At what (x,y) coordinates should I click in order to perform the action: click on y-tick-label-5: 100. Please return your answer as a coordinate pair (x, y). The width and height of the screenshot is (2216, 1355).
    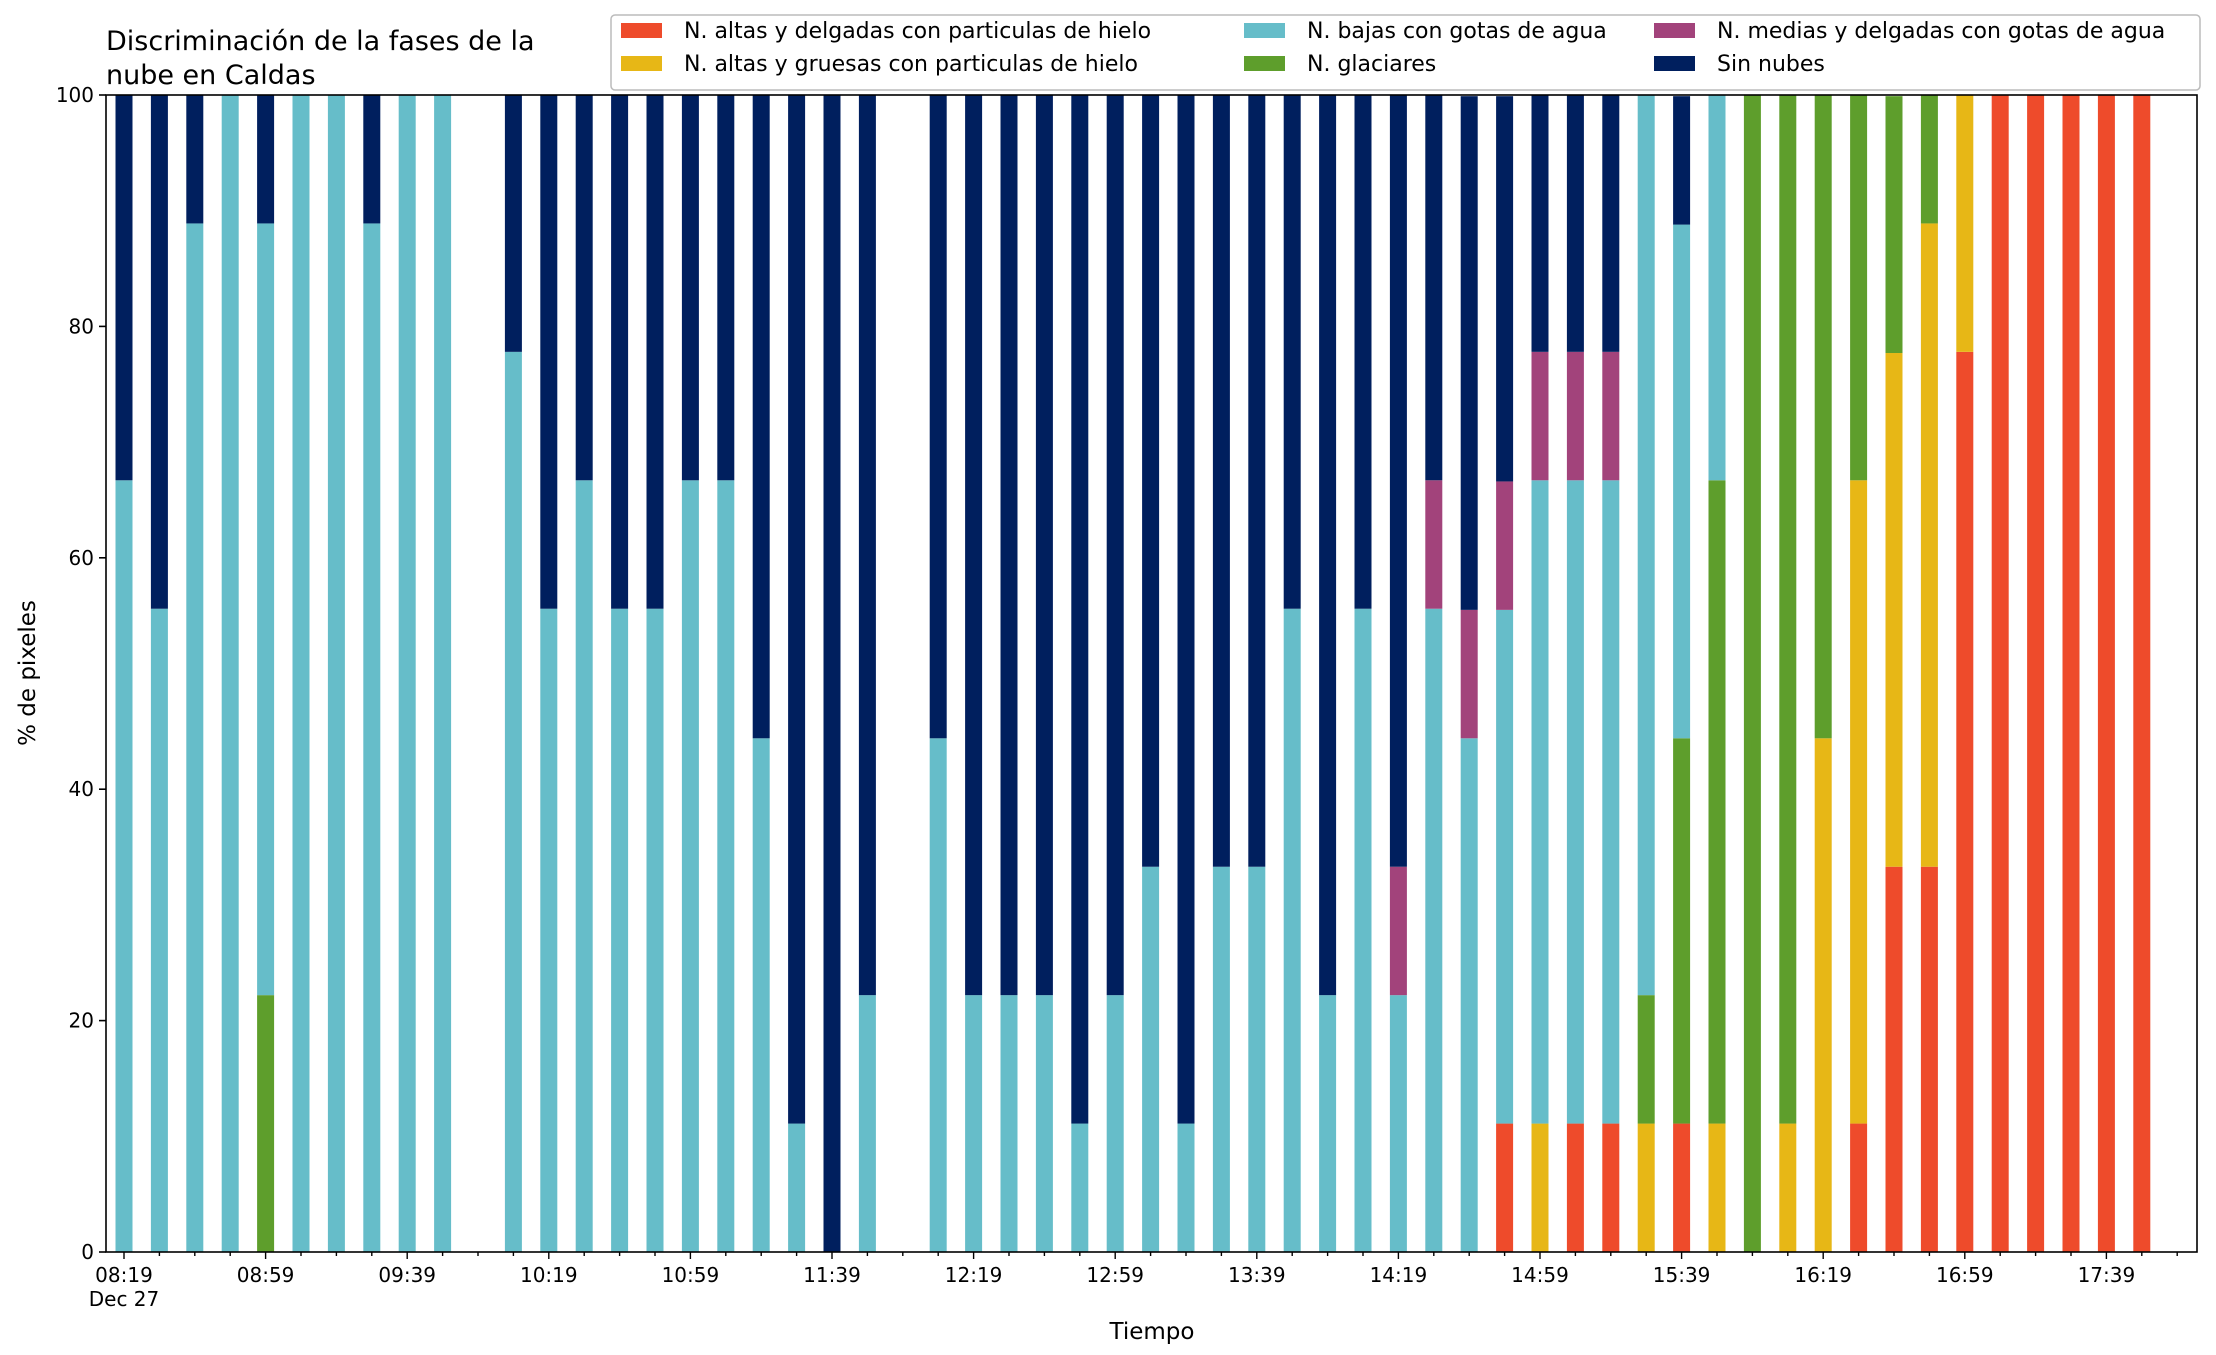
    Looking at the image, I should click on (75, 95).